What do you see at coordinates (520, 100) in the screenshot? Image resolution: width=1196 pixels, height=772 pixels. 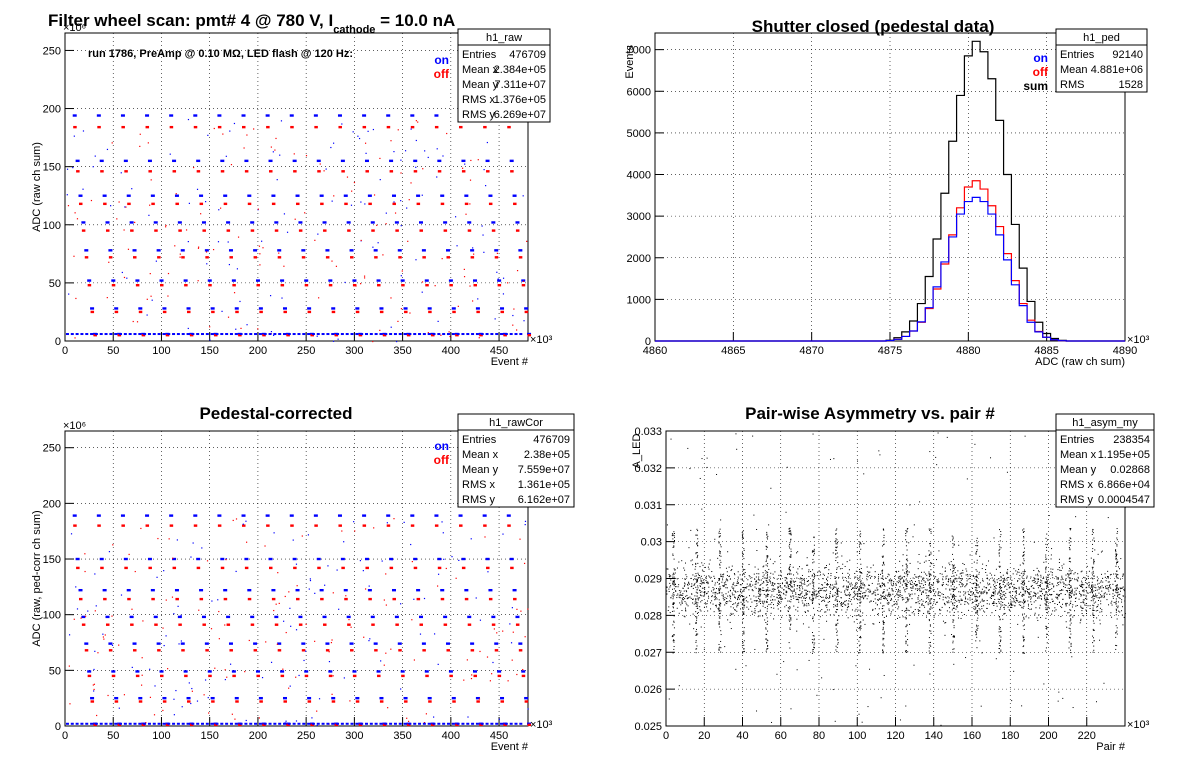 I see `stats-value: 1.376e+05` at bounding box center [520, 100].